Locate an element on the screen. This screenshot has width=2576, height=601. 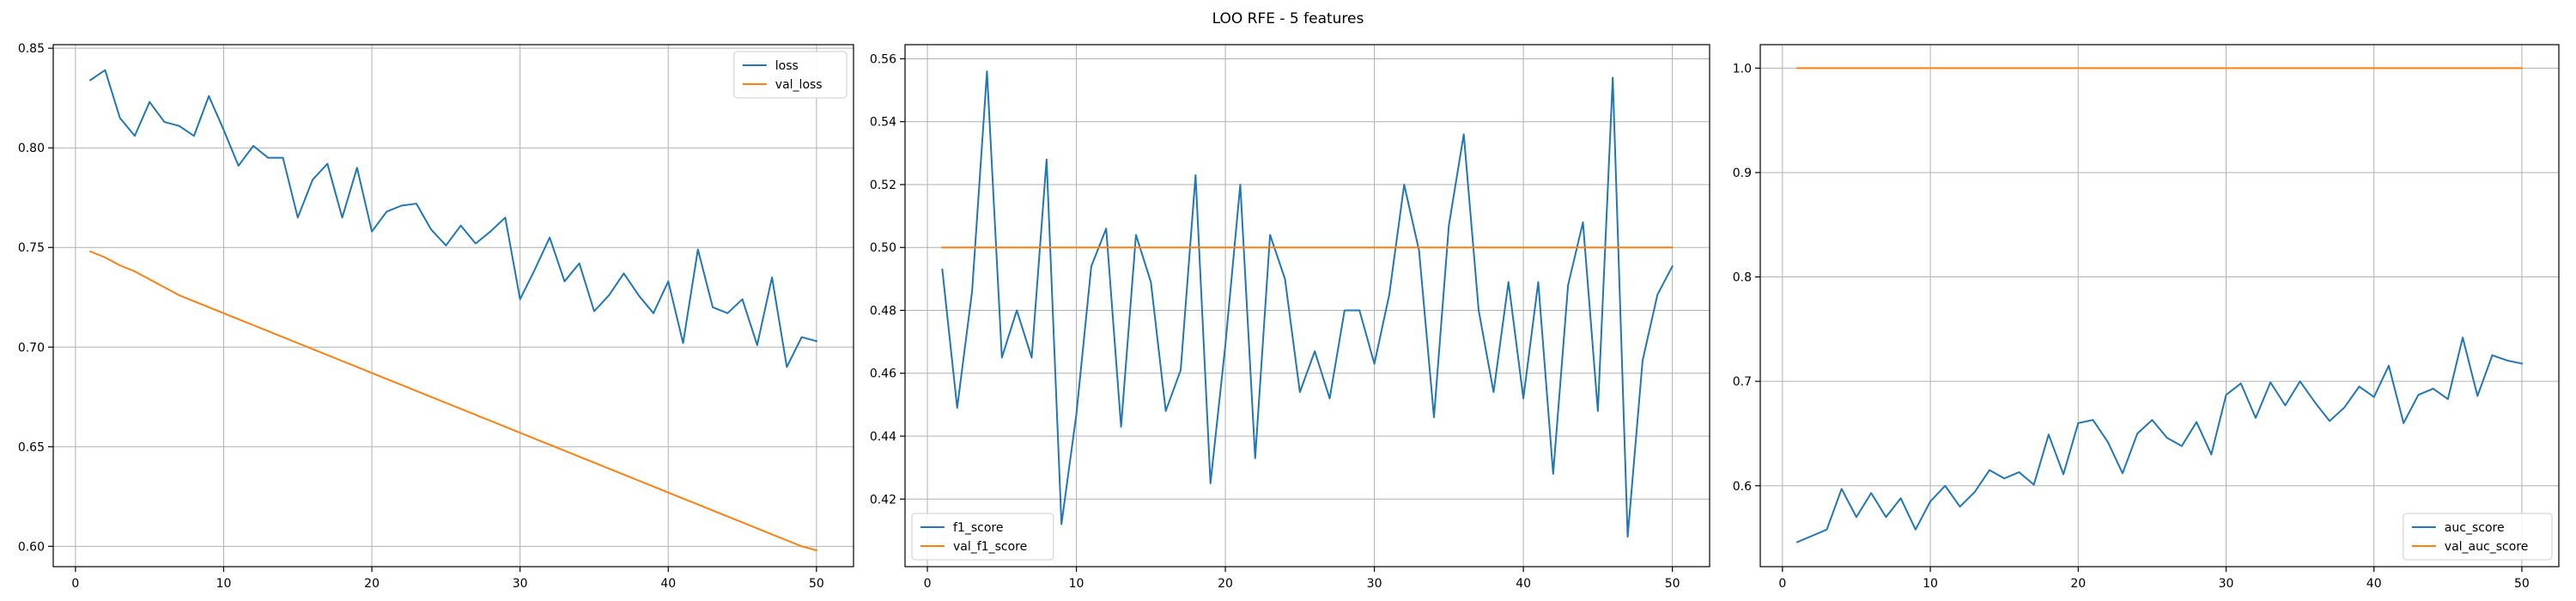
y-tick-label: 0.6 is located at coordinates (1742, 487).